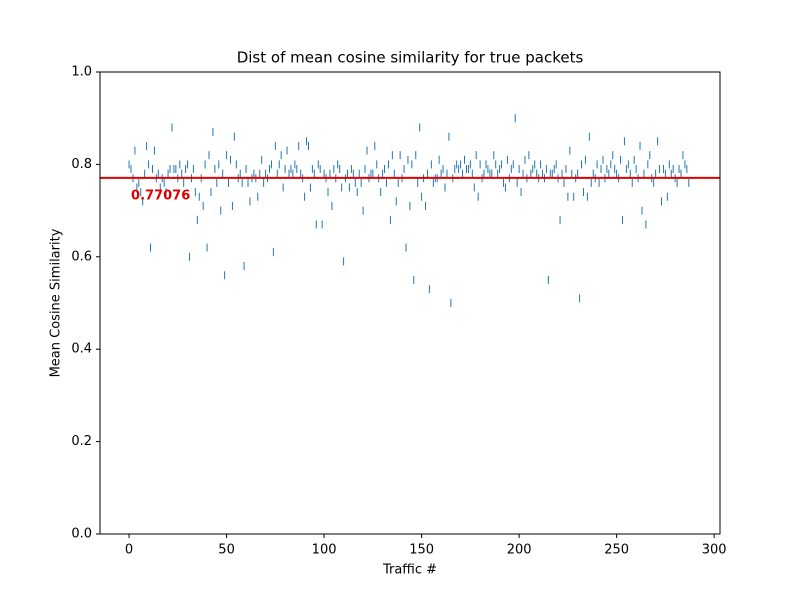 The height and width of the screenshot is (600, 800). Describe the element at coordinates (56, 302) in the screenshot. I see `y-axis-label: Mean Cosine Similarity` at that location.